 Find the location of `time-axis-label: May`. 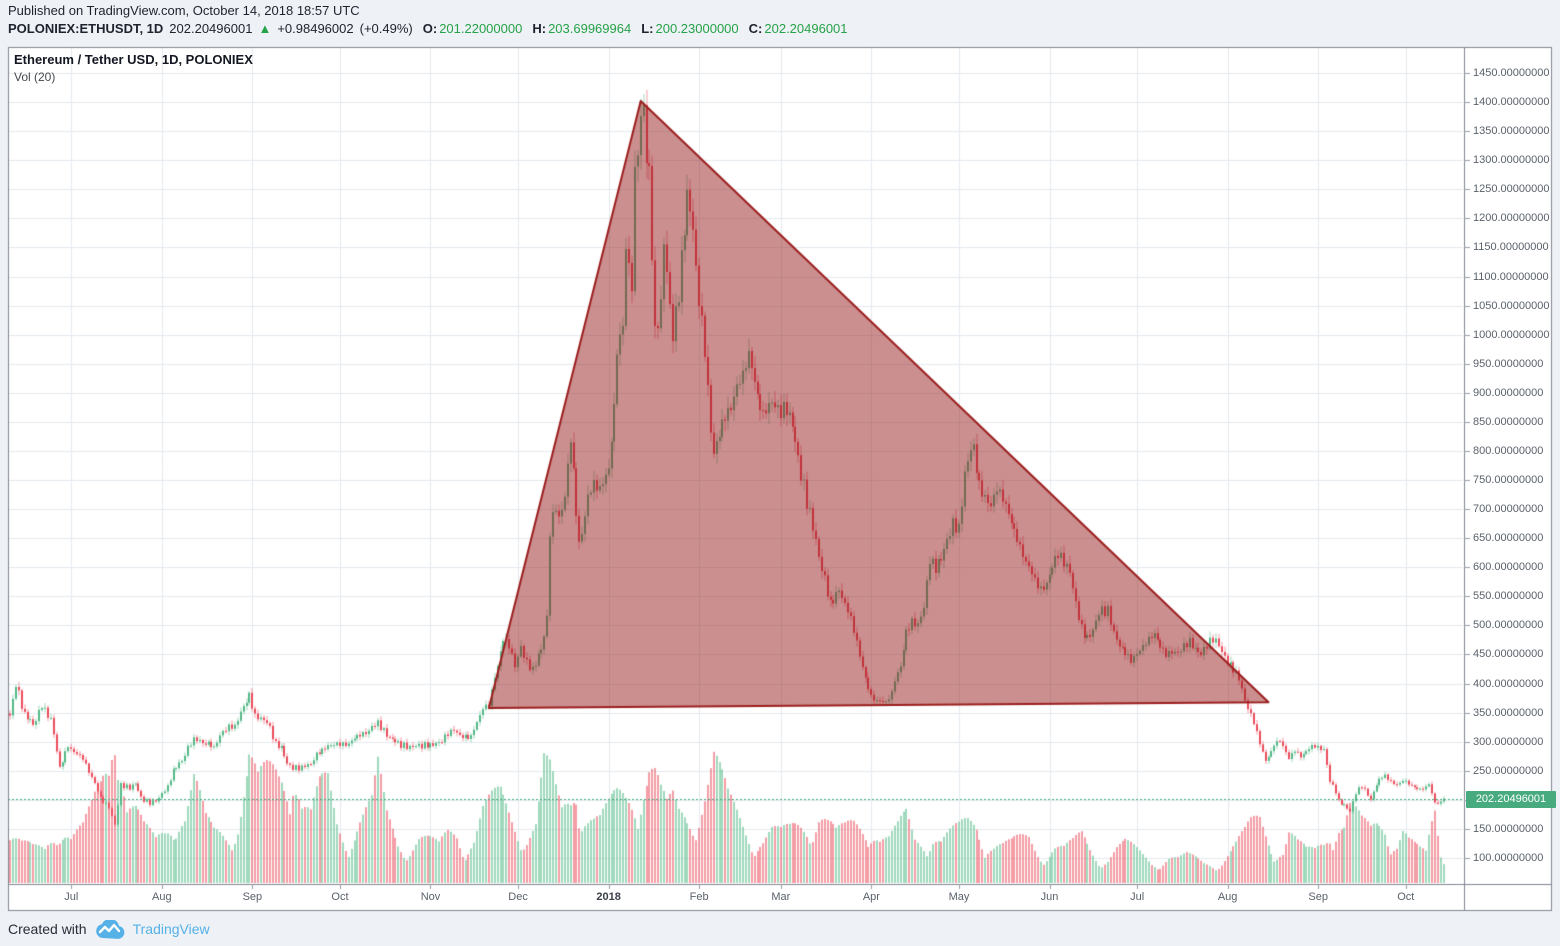

time-axis-label: May is located at coordinates (959, 897).